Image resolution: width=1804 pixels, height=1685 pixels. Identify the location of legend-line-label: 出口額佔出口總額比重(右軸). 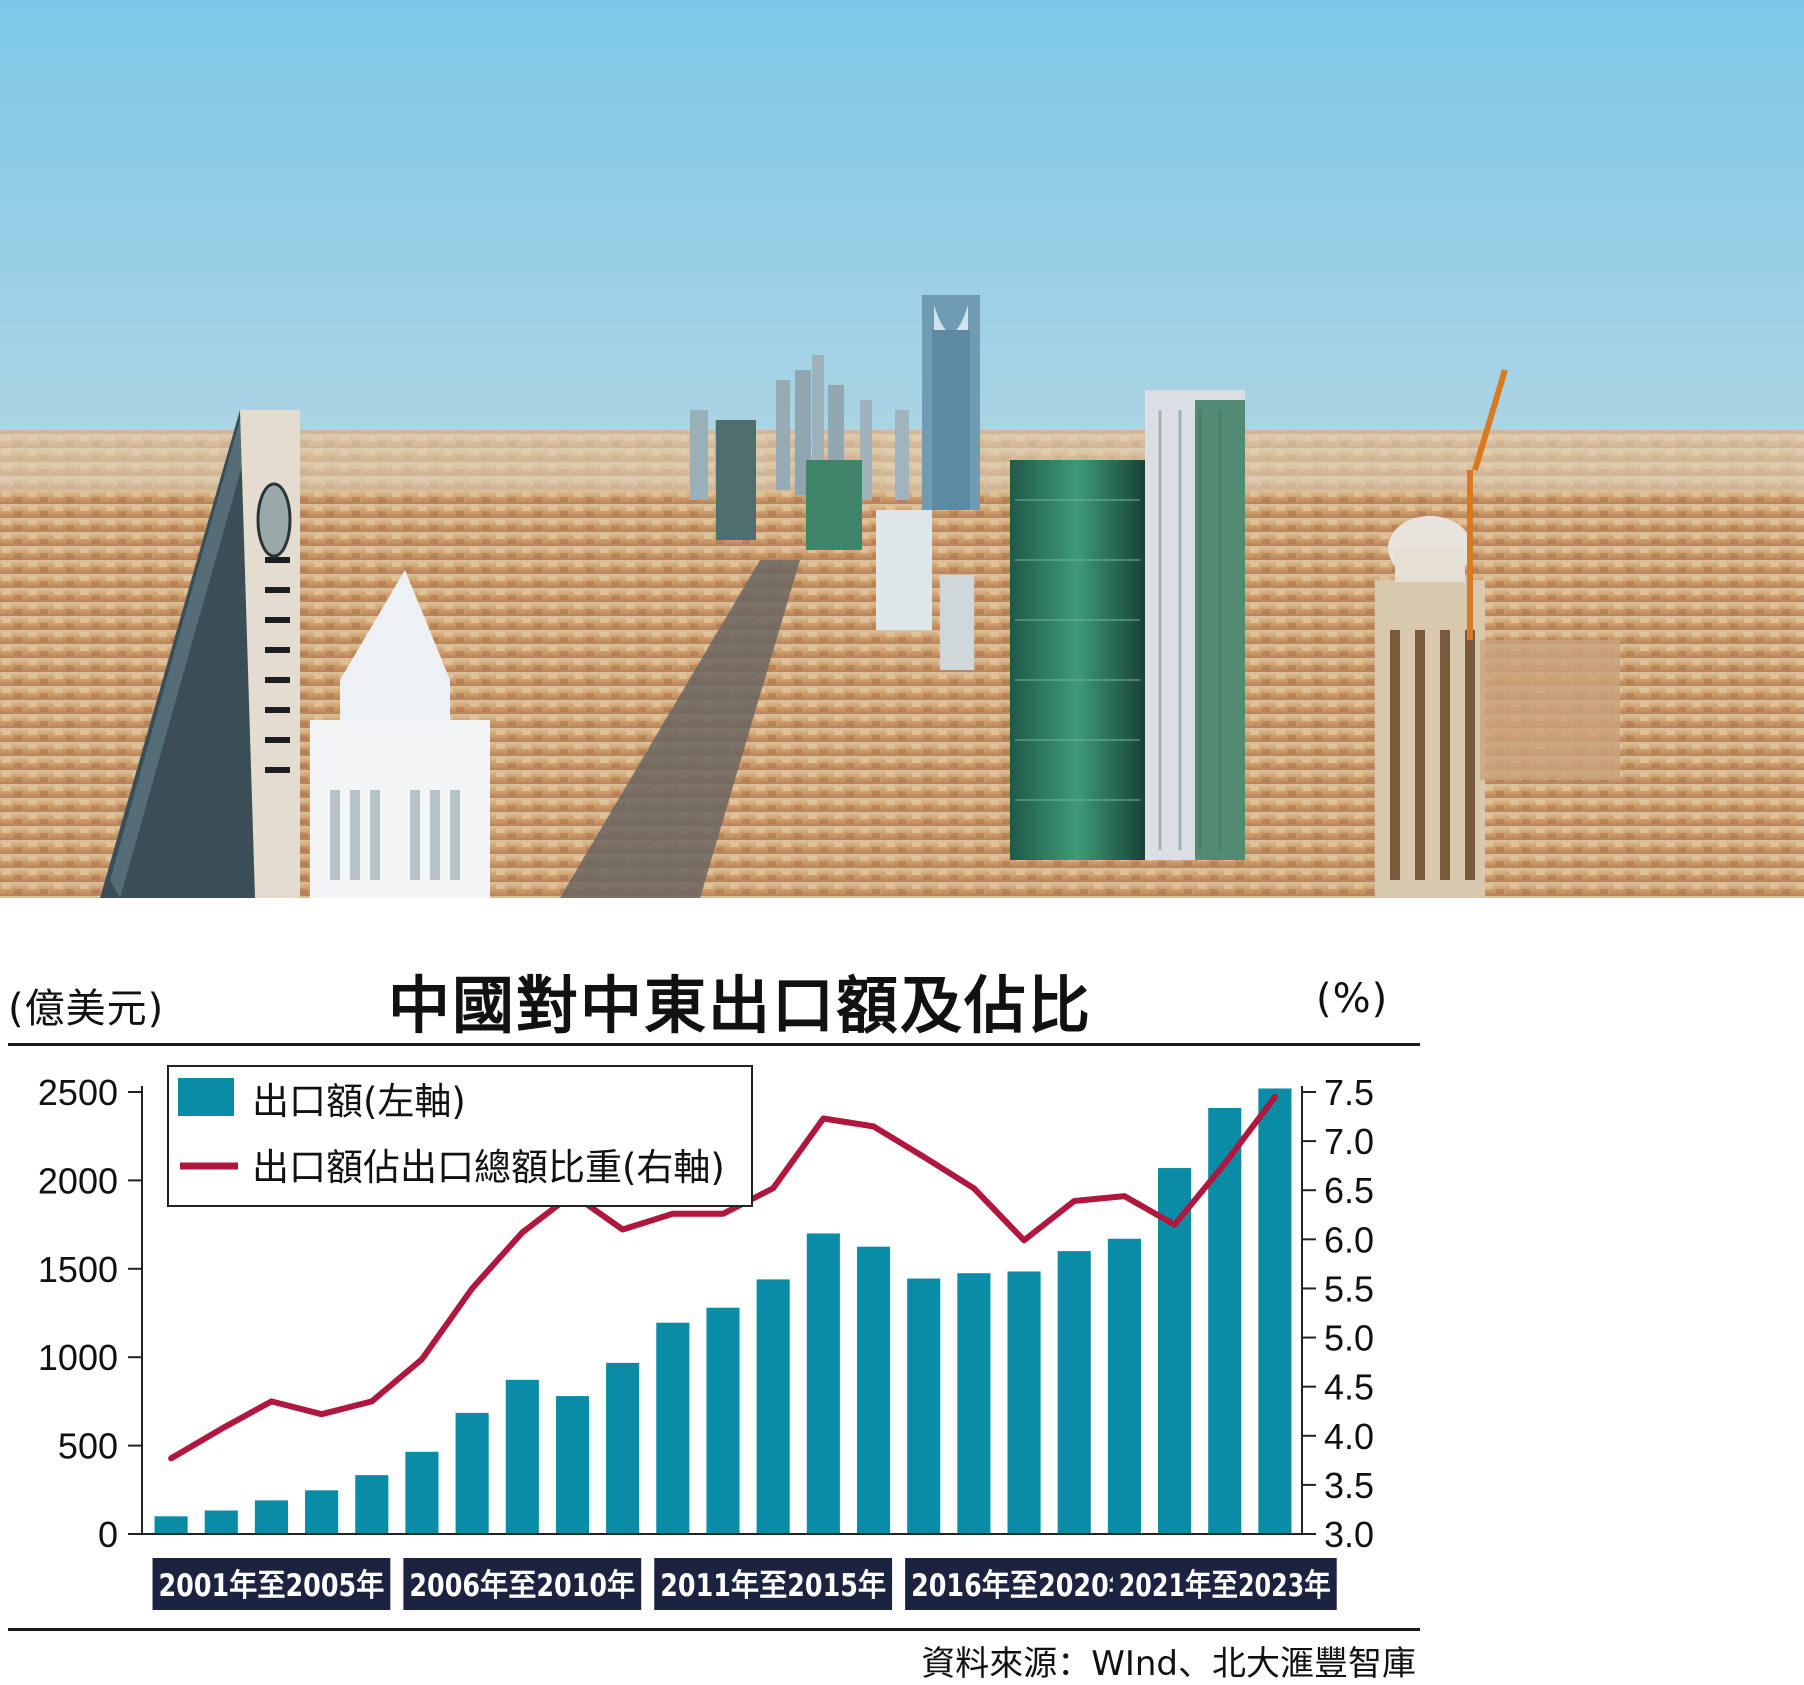
(488, 1167).